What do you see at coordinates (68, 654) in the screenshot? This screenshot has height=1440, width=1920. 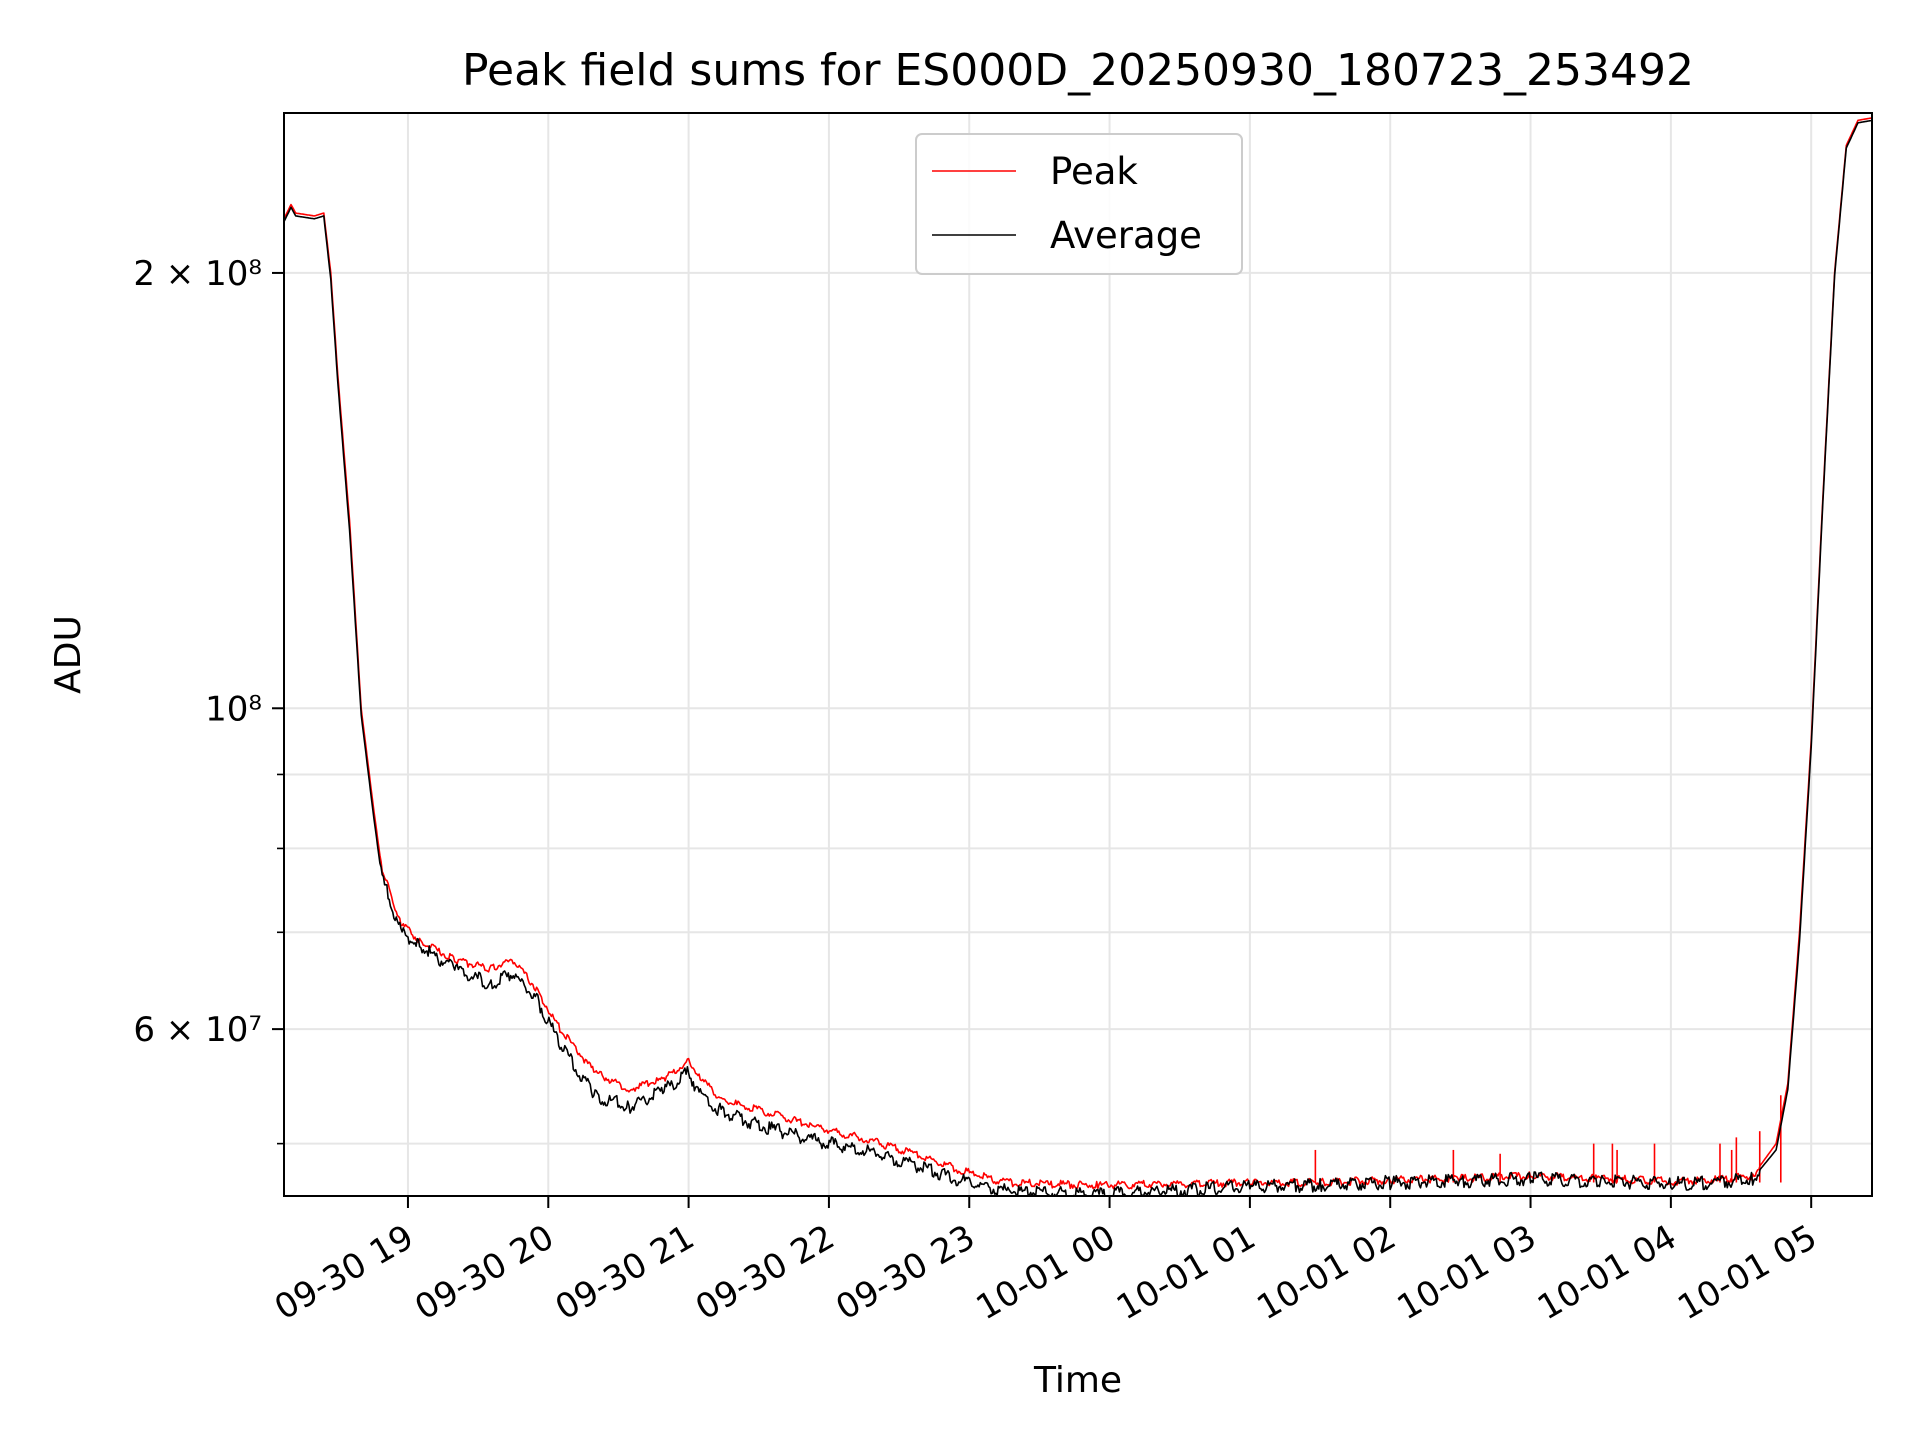 I see `y-axis-title: ADU` at bounding box center [68, 654].